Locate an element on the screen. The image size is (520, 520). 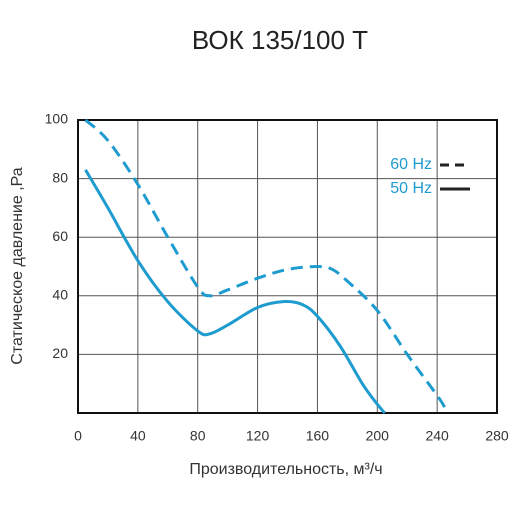
x-tick-label: 200 is located at coordinates (378, 436).